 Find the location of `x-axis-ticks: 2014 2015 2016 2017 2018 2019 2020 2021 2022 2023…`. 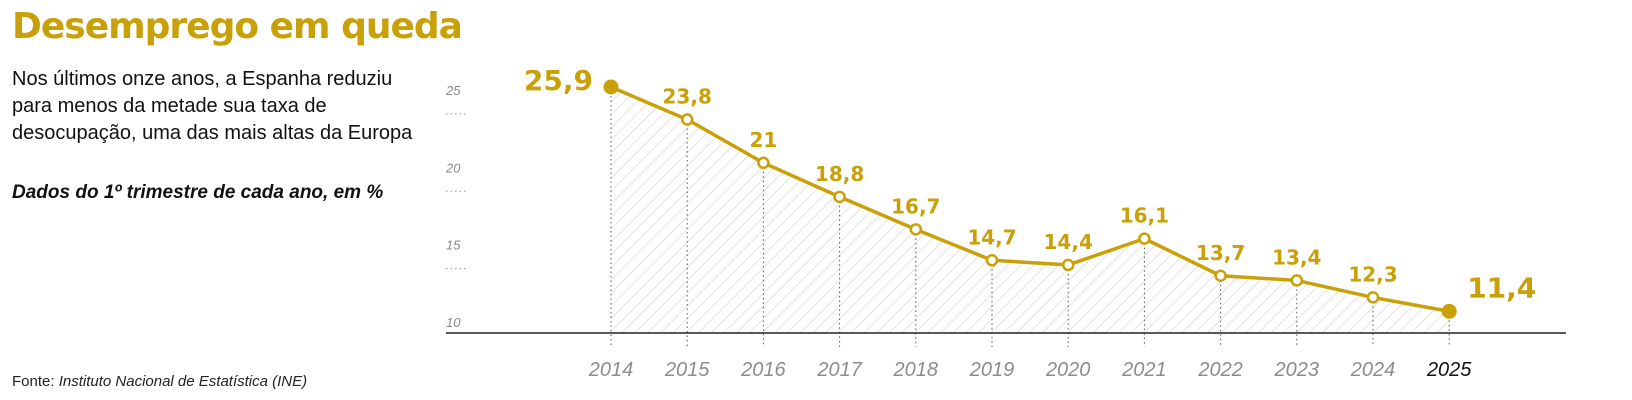

x-axis-ticks: 2014 2015 2016 2017 2018 2019 2020 2021 2022 2023… is located at coordinates (1030, 370).